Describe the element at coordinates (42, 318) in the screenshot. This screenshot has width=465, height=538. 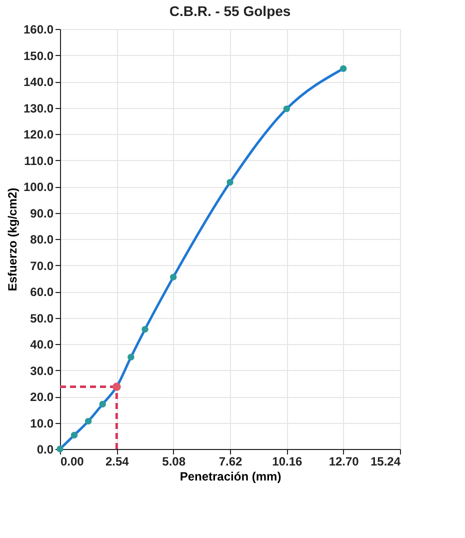
I see `y-tick-label: 50.0` at that location.